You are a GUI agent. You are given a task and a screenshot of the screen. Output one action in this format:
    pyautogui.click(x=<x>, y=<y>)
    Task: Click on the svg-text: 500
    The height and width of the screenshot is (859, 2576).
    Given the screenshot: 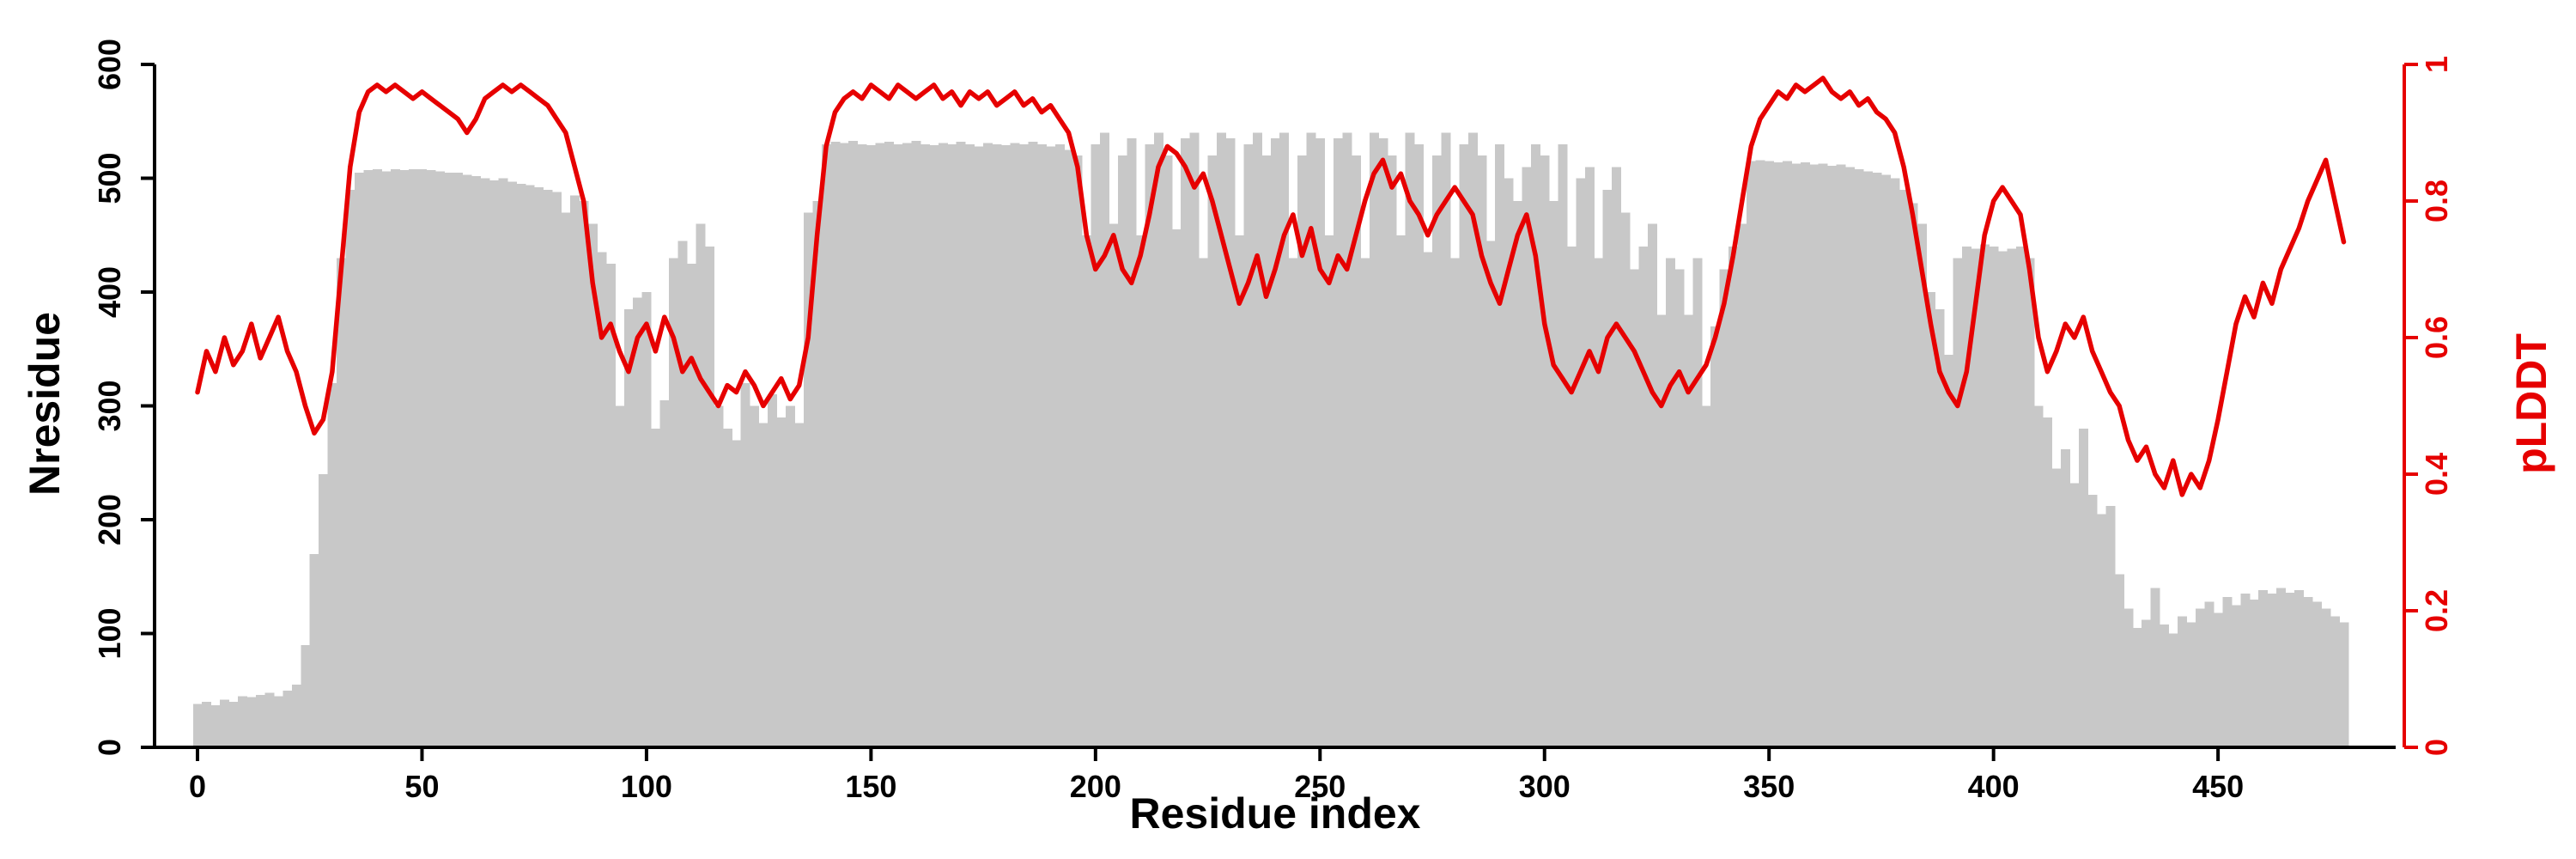 What is the action you would take?
    pyautogui.click(x=109, y=178)
    